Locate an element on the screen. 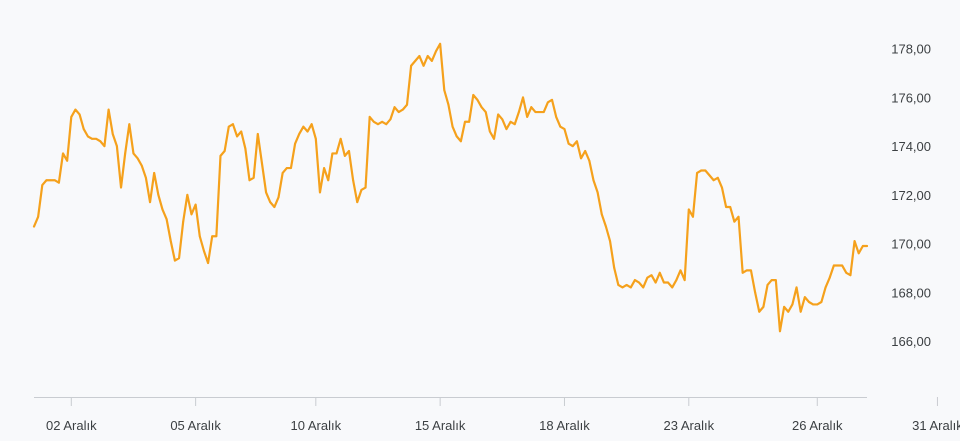 This screenshot has height=441, width=960. x-tick-label: 23 Aralık is located at coordinates (688, 425).